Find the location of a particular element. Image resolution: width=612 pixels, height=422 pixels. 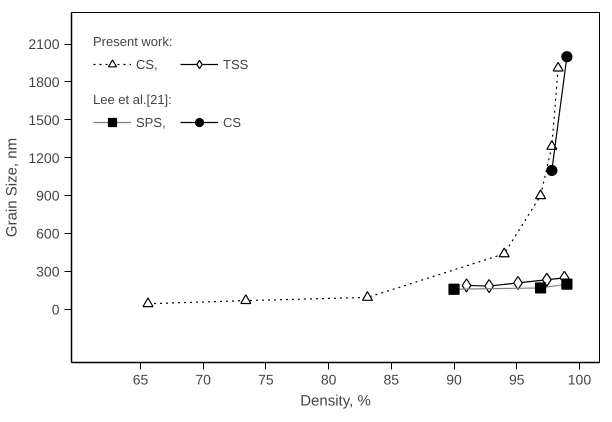

y-tick-label: 1200 is located at coordinates (44, 158).